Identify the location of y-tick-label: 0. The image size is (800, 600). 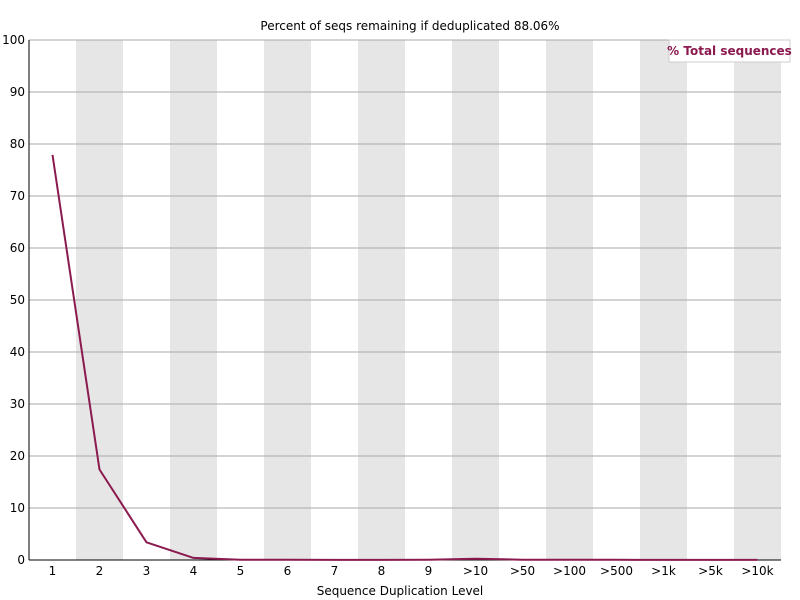
(21, 560).